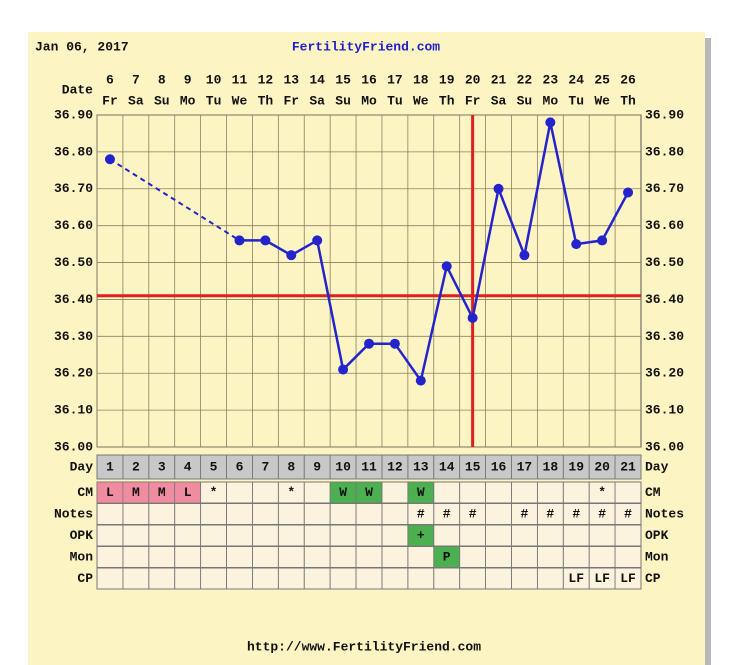 This screenshot has height=665, width=729. What do you see at coordinates (421, 79) in the screenshot?
I see `date-tick-label: 18` at bounding box center [421, 79].